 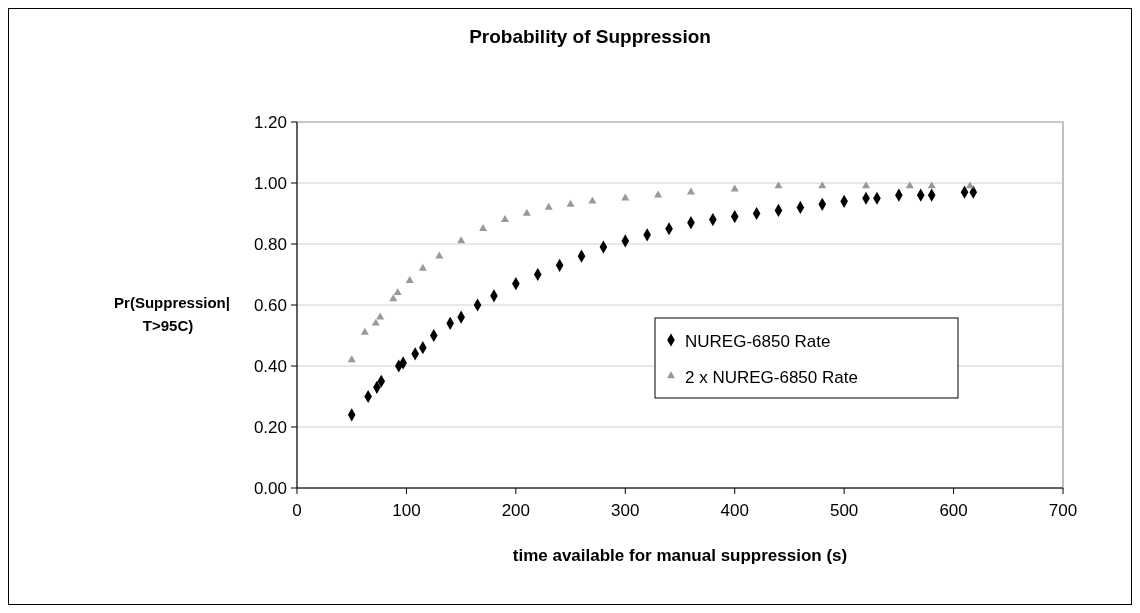 I want to click on y-tick-label: 0.80, so click(x=270, y=244).